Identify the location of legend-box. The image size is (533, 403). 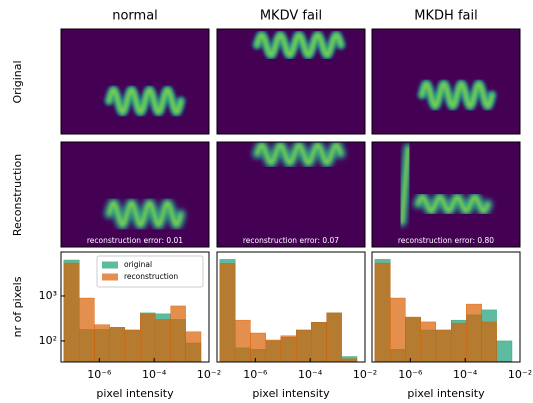
(150, 271).